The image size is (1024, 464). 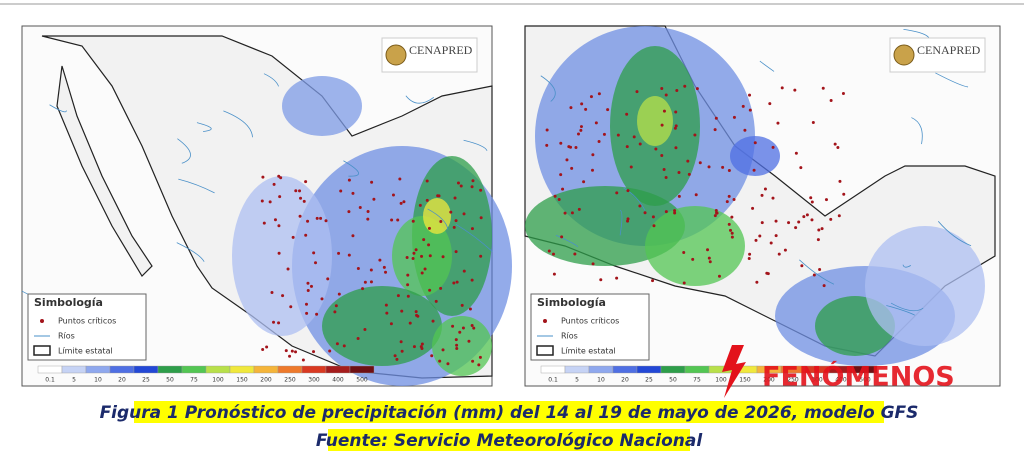 I want to click on legend-symbol, so click(x=545, y=321).